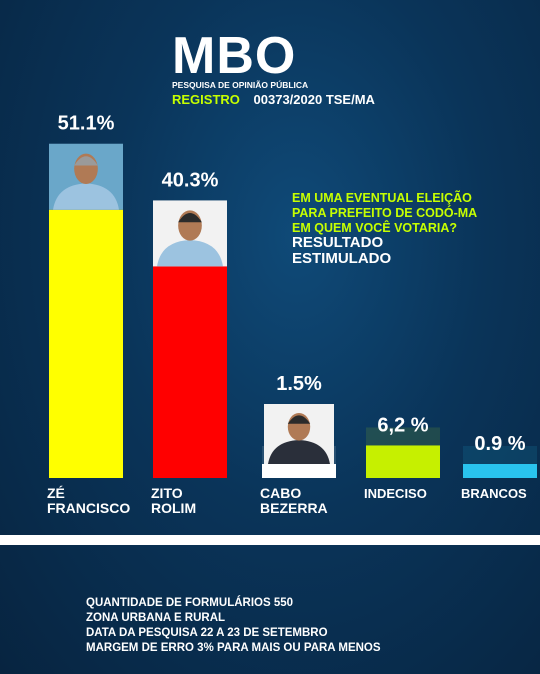 The width and height of the screenshot is (540, 674). I want to click on divider-band, so click(270, 540).